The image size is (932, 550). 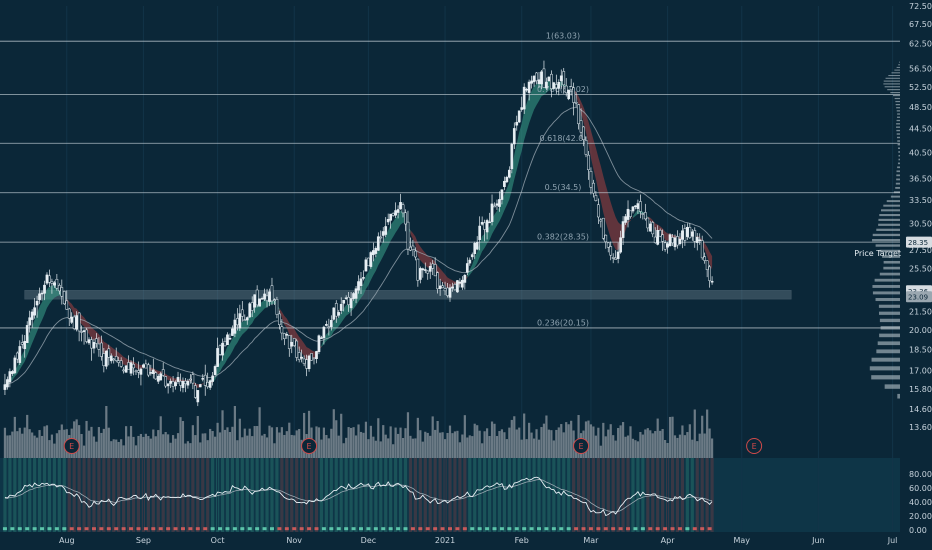 What do you see at coordinates (357, 503) in the screenshot?
I see `oscillator-lines` at bounding box center [357, 503].